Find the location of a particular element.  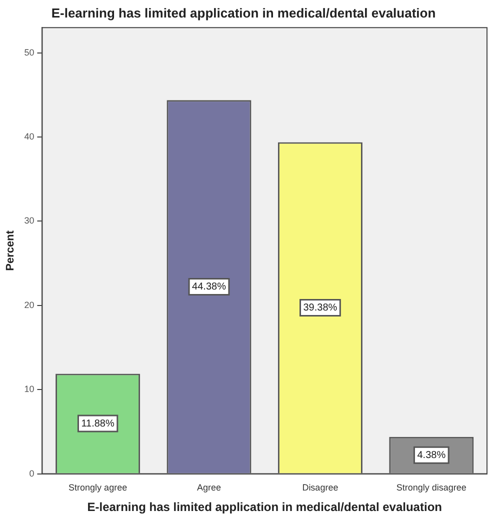

data-label: 44.38% is located at coordinates (209, 286).